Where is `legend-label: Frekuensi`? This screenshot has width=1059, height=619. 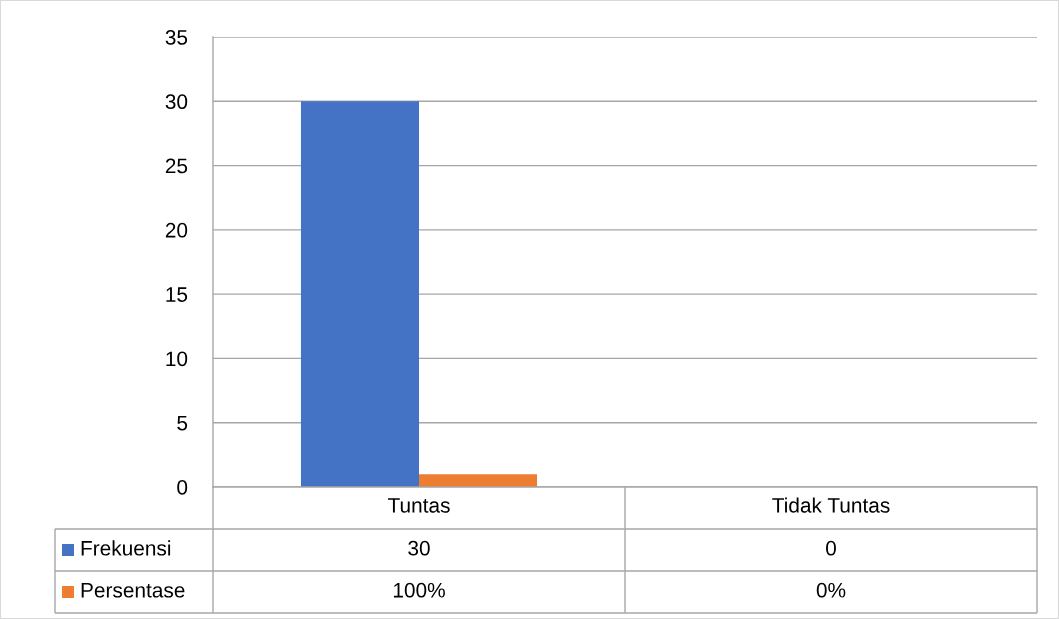
legend-label: Frekuensi is located at coordinates (126, 548).